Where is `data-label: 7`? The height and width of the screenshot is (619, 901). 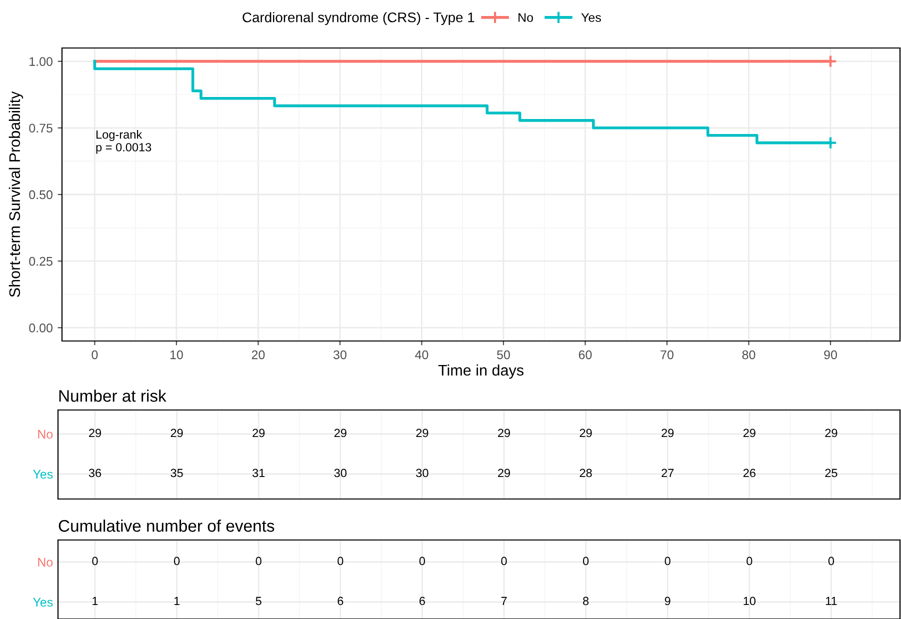
data-label: 7 is located at coordinates (504, 601).